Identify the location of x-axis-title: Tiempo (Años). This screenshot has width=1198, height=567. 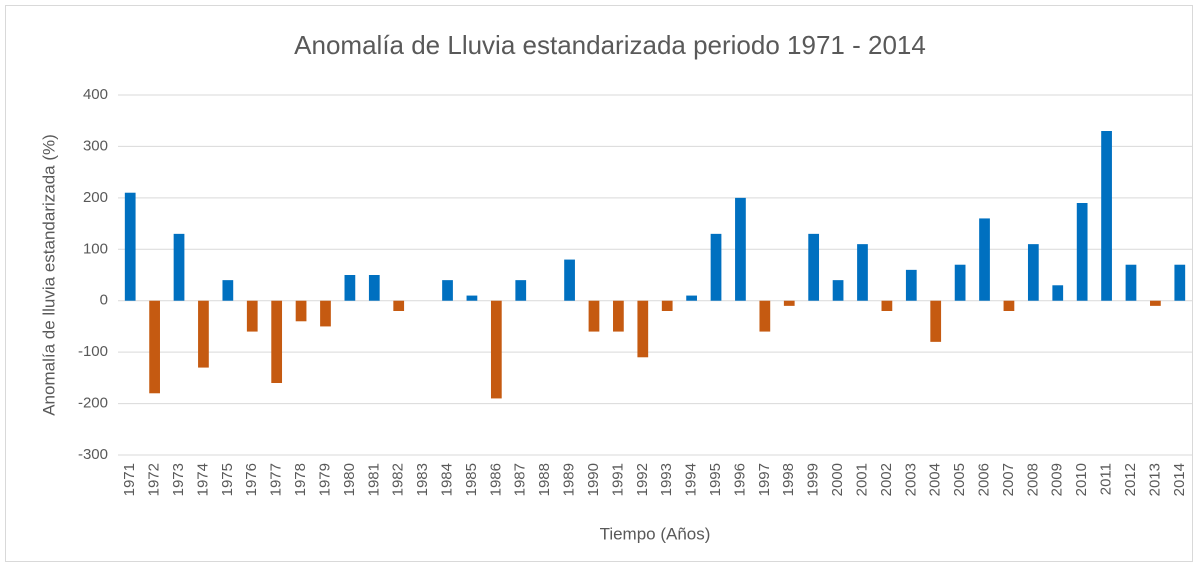
(655, 533).